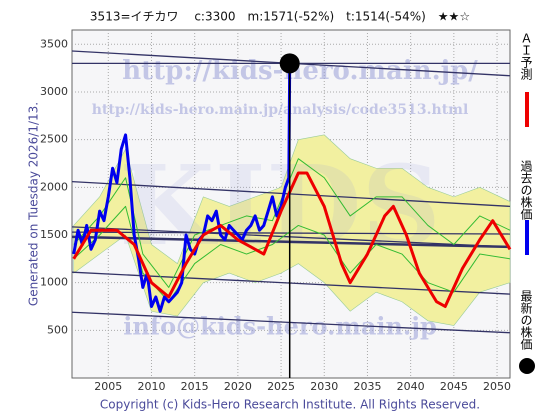 This screenshot has width=560, height=420. I want to click on legend-label: 過去の株価, so click(526, 190).